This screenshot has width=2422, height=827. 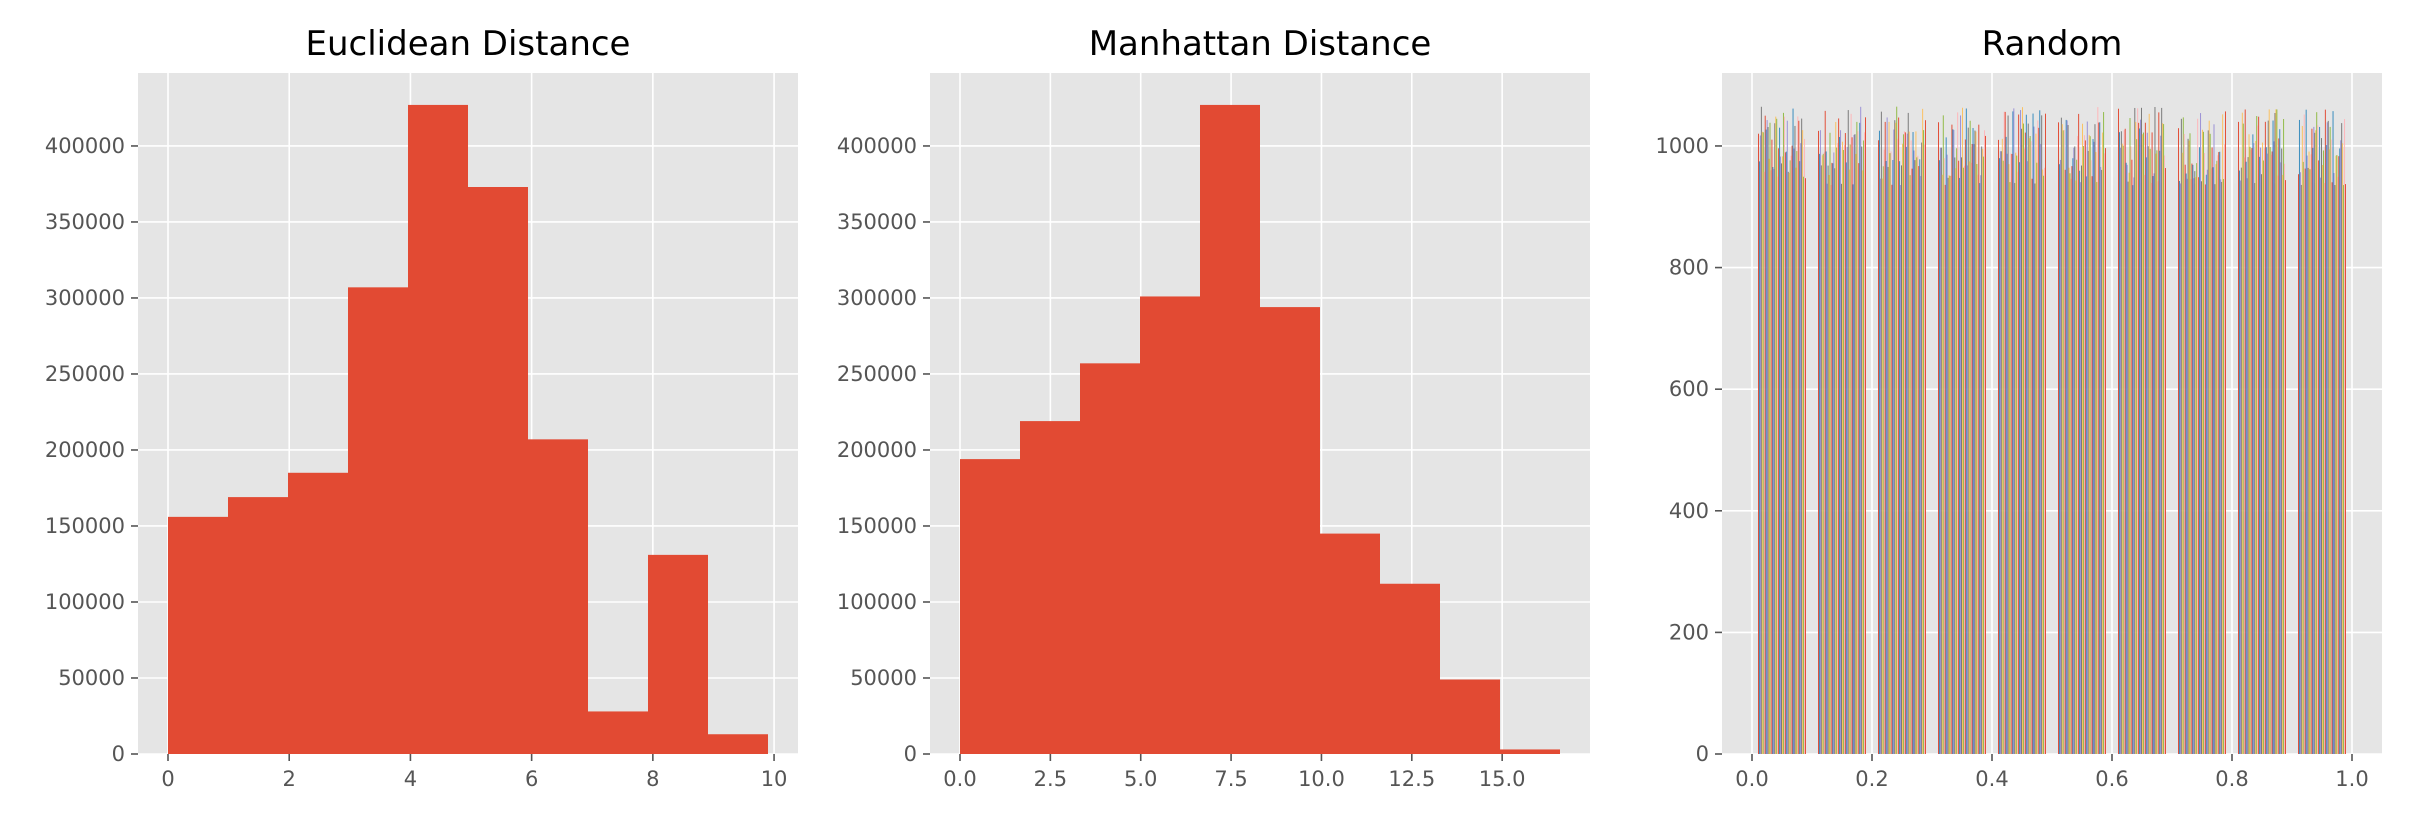 I want to click on x-tick-label: 0, so click(x=167, y=779).